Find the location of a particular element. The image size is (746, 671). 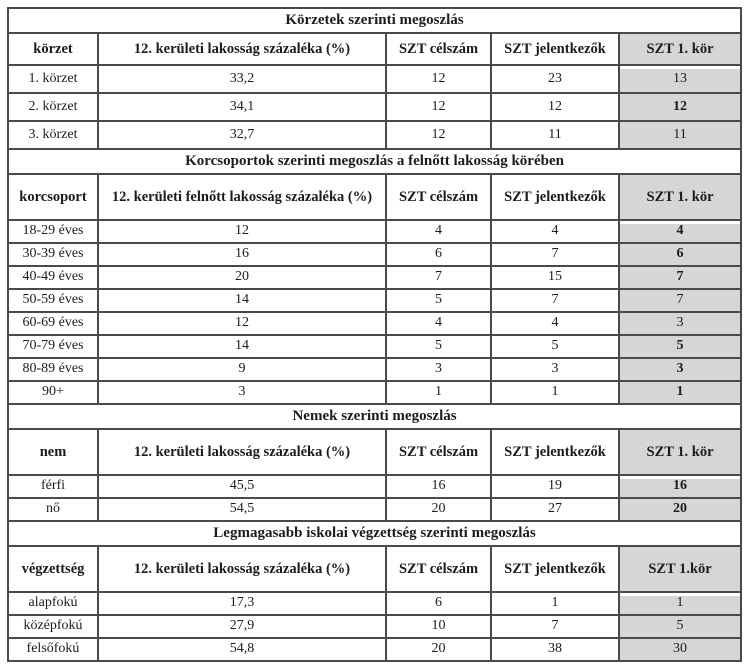

table-row: 2. körzet 34,1 12 12 12 is located at coordinates (375, 107).